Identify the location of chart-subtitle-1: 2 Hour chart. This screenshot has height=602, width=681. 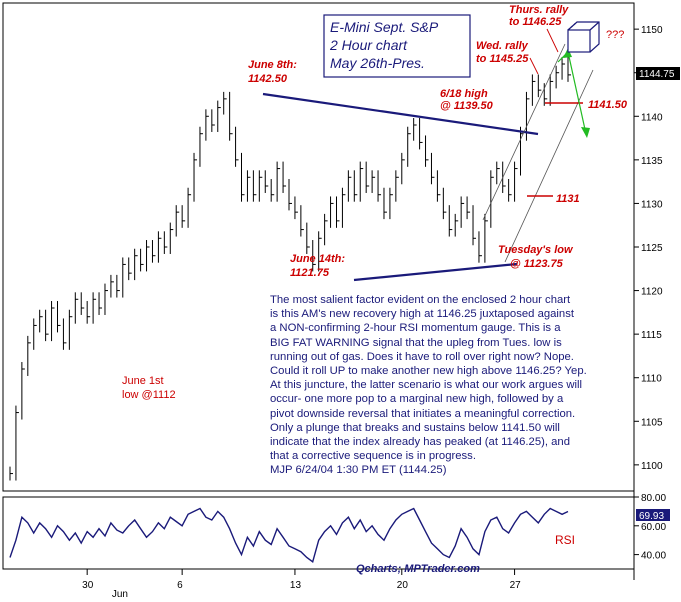
(368, 45).